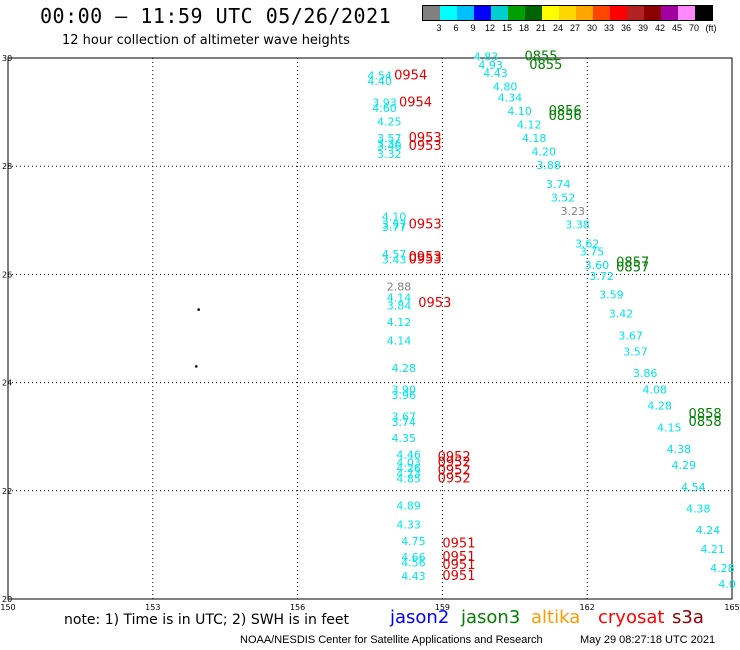 This screenshot has height=650, width=740. Describe the element at coordinates (534, 138) in the screenshot. I see `wave-height-label: 4.18` at that location.